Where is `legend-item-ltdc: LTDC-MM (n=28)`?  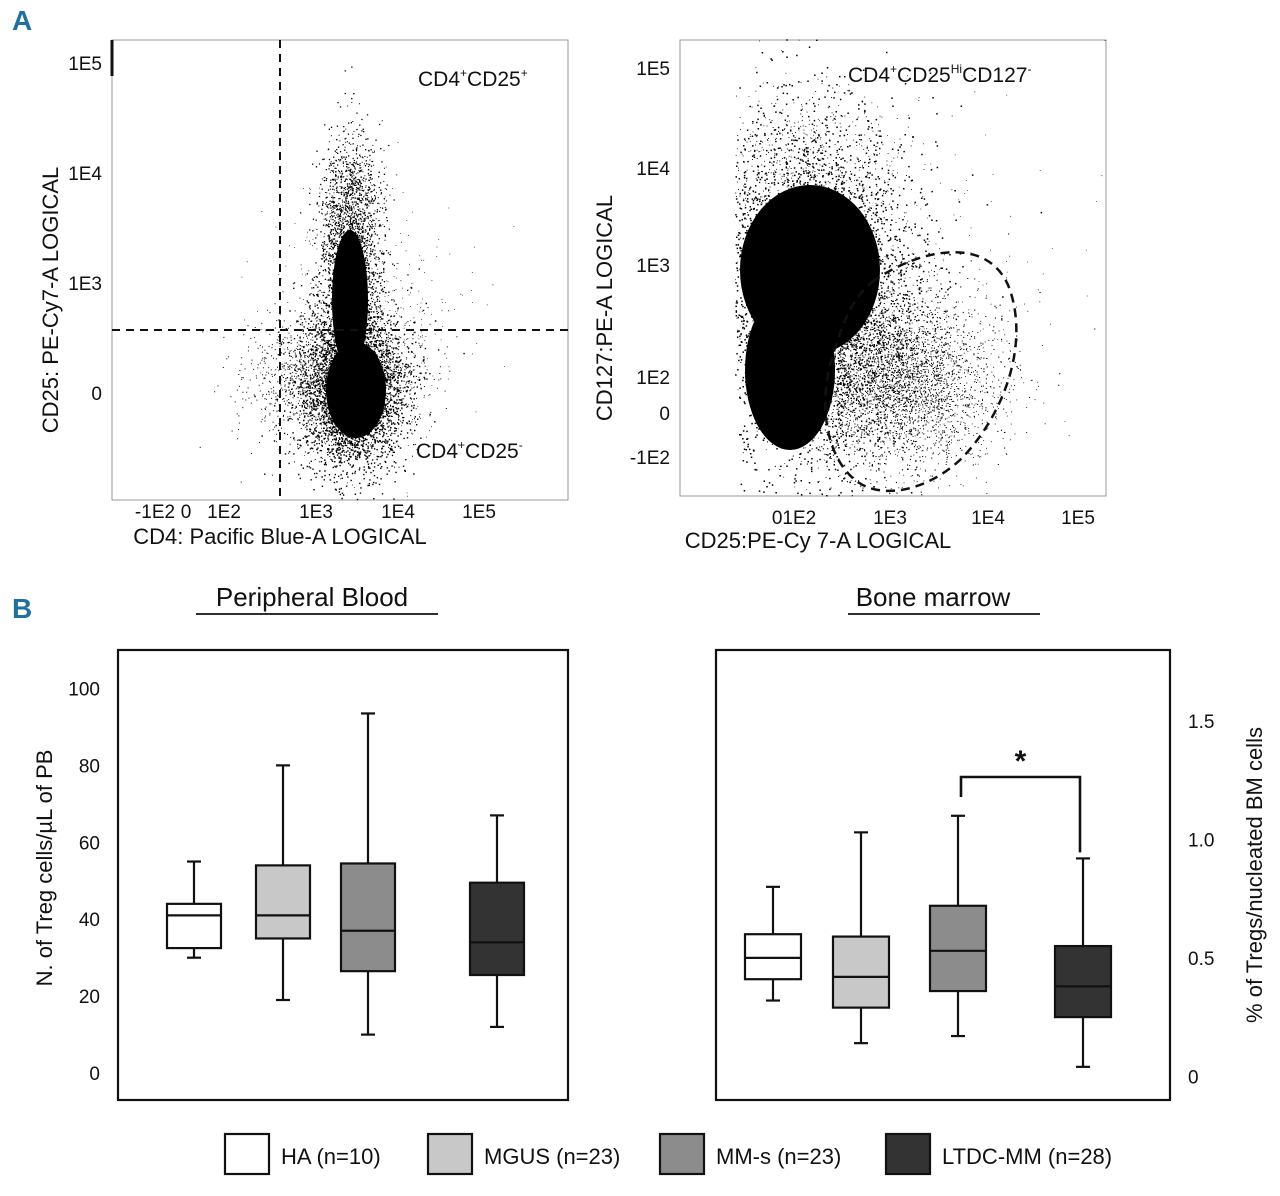
legend-item-ltdc: LTDC-MM (n=28) is located at coordinates (998, 1154).